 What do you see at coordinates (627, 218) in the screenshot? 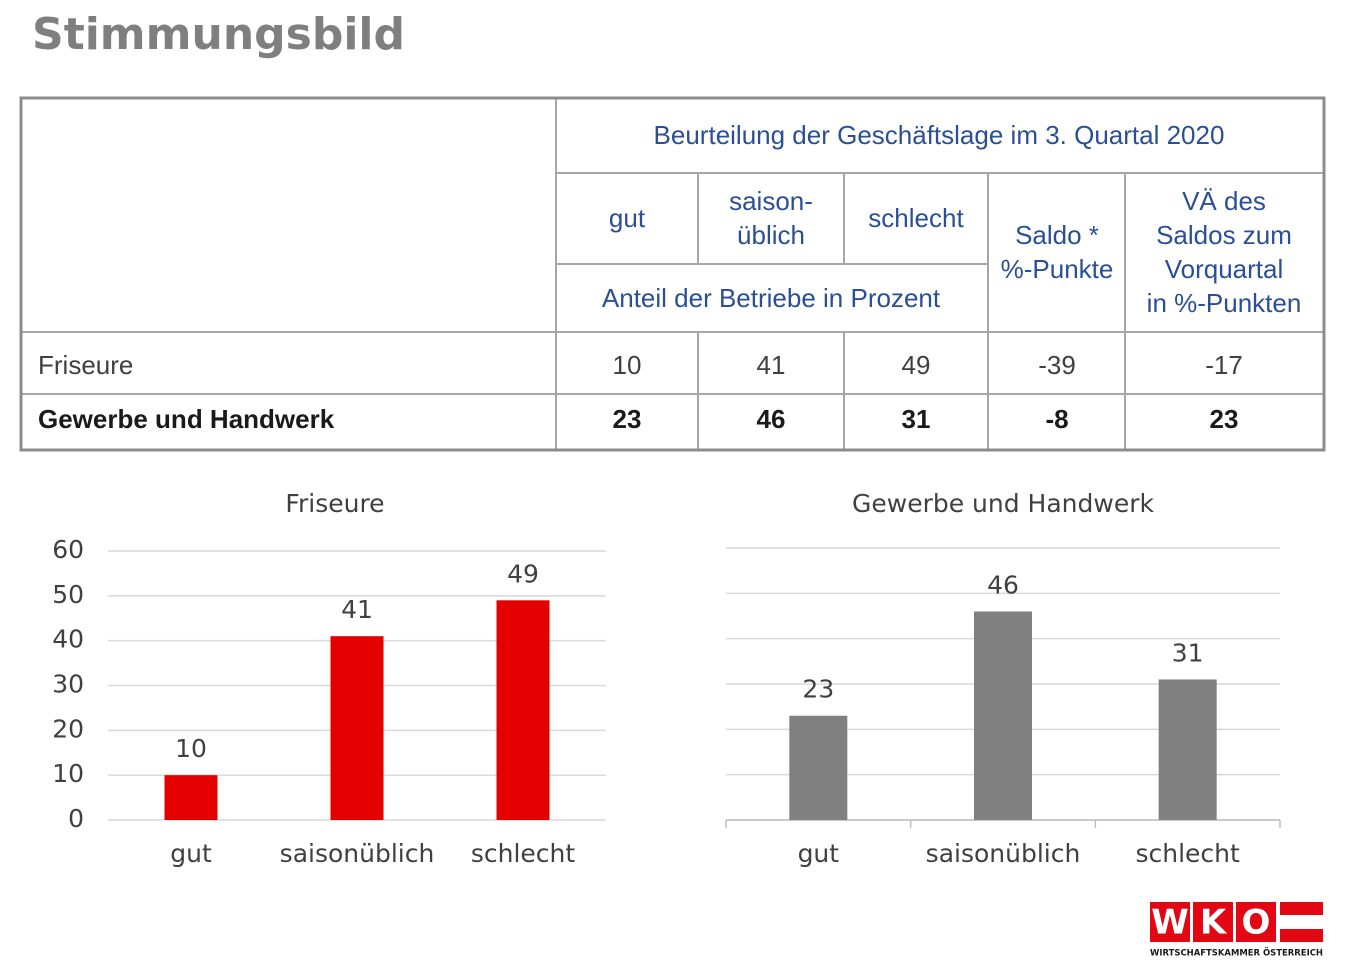
I see `column-header: gut` at bounding box center [627, 218].